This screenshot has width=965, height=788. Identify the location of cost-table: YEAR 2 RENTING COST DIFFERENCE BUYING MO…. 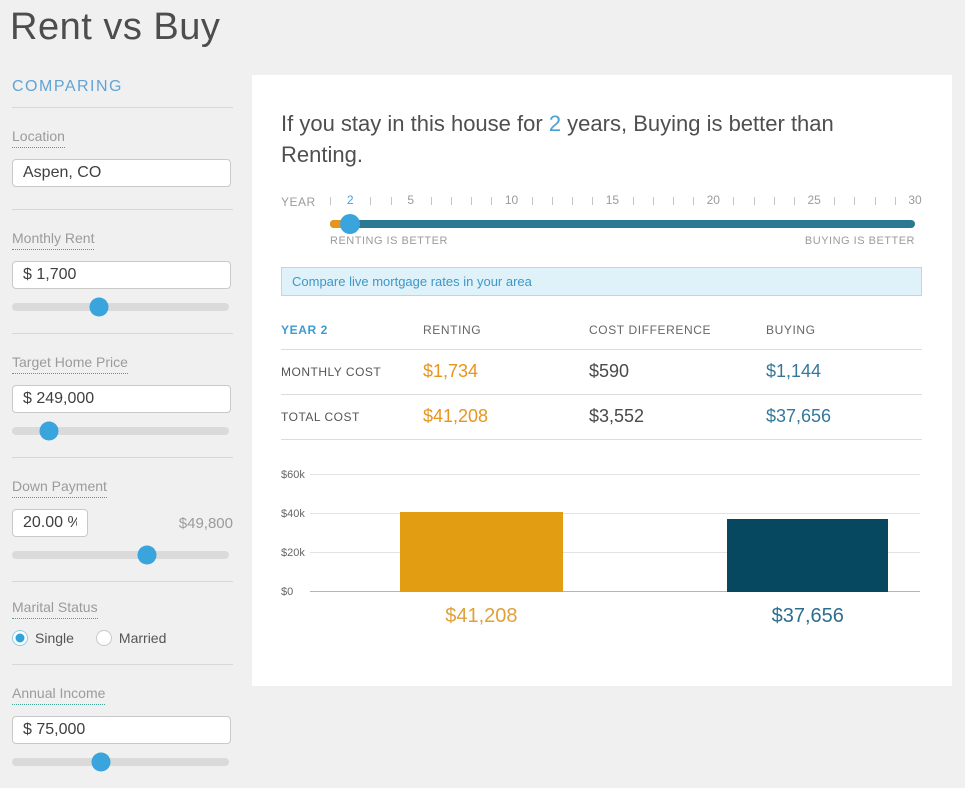
(601, 378).